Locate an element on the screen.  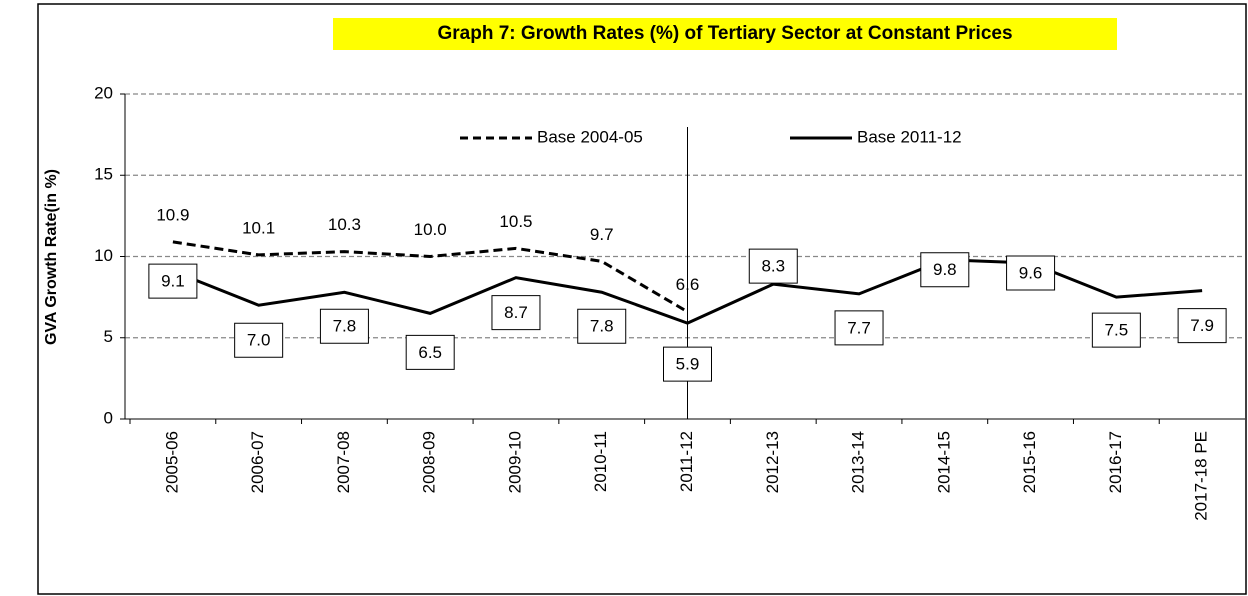
data-label: 9.6 is located at coordinates (1031, 272).